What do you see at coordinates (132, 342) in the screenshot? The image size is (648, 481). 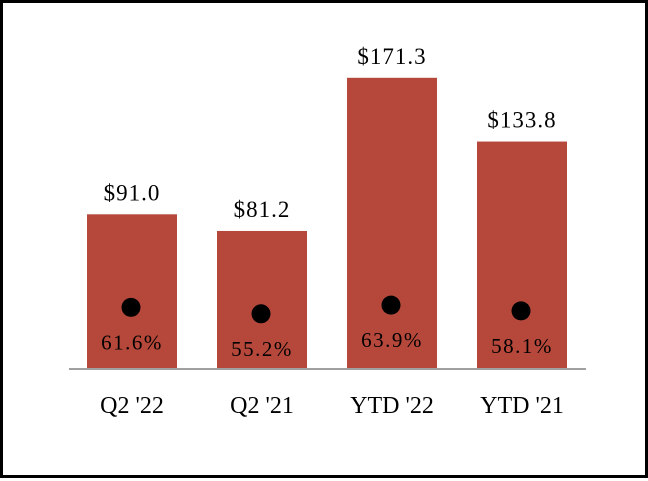 I see `percent-label: 61.6%` at bounding box center [132, 342].